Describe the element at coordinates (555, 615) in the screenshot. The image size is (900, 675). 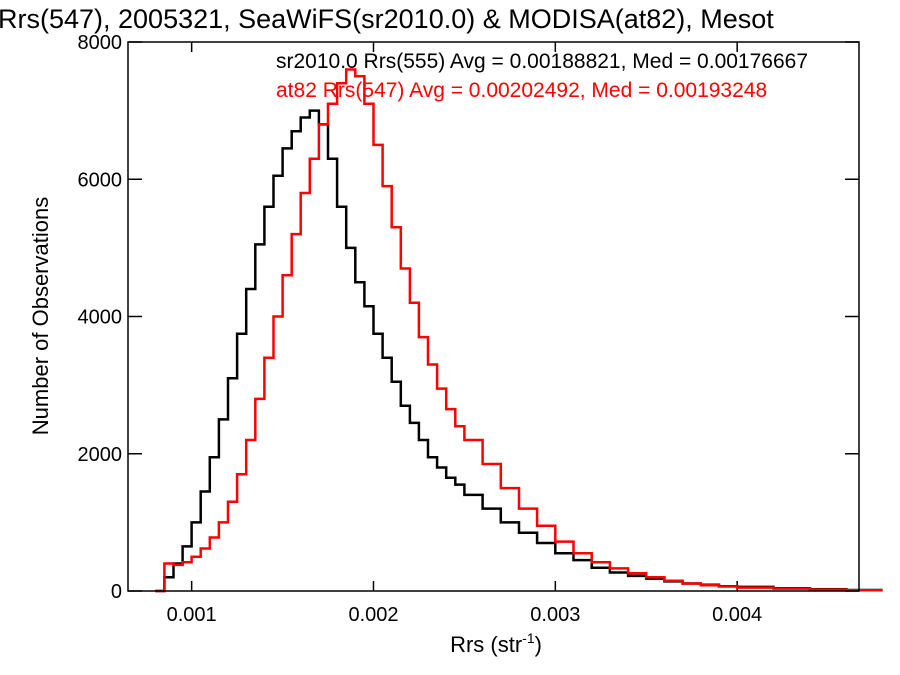
I see `x-tick-label: 0.003` at that location.